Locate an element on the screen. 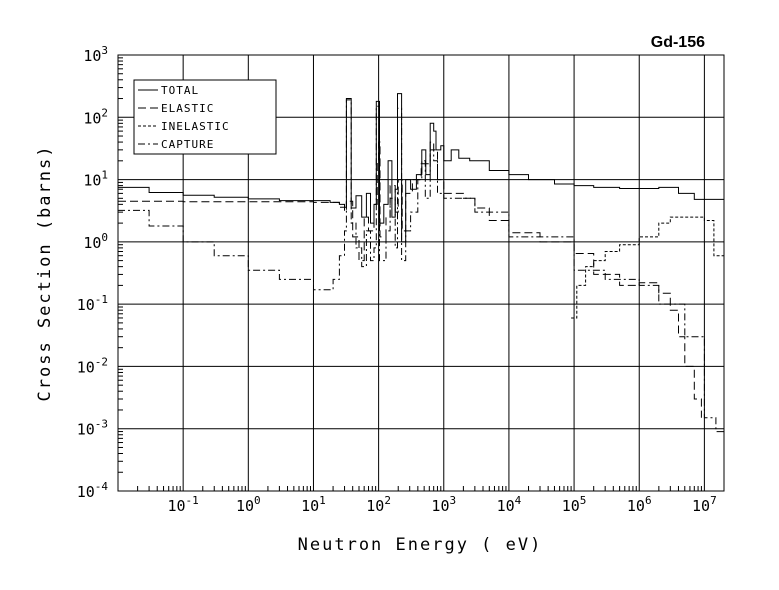 The width and height of the screenshot is (779, 590). legend-label-inelastic: INELASTIC is located at coordinates (195, 126).